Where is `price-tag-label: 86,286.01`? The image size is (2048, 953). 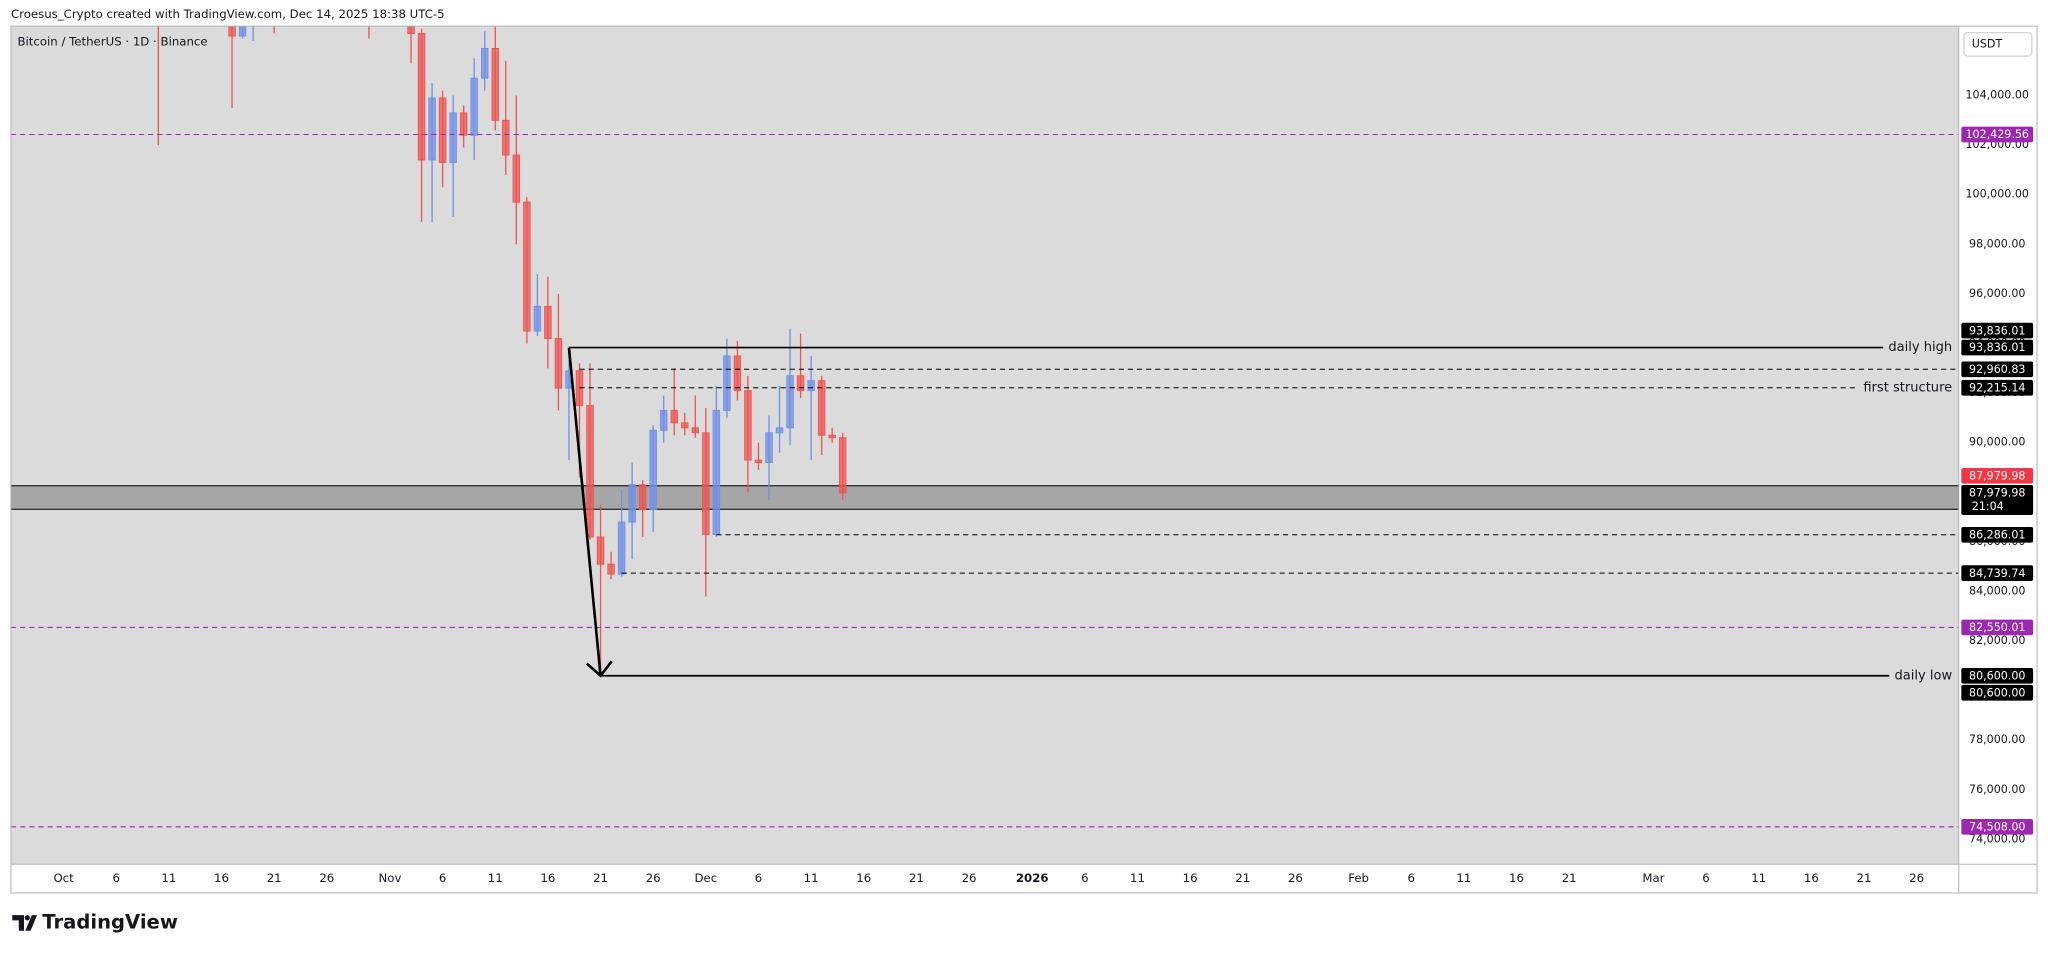
price-tag-label: 86,286.01 is located at coordinates (1997, 534).